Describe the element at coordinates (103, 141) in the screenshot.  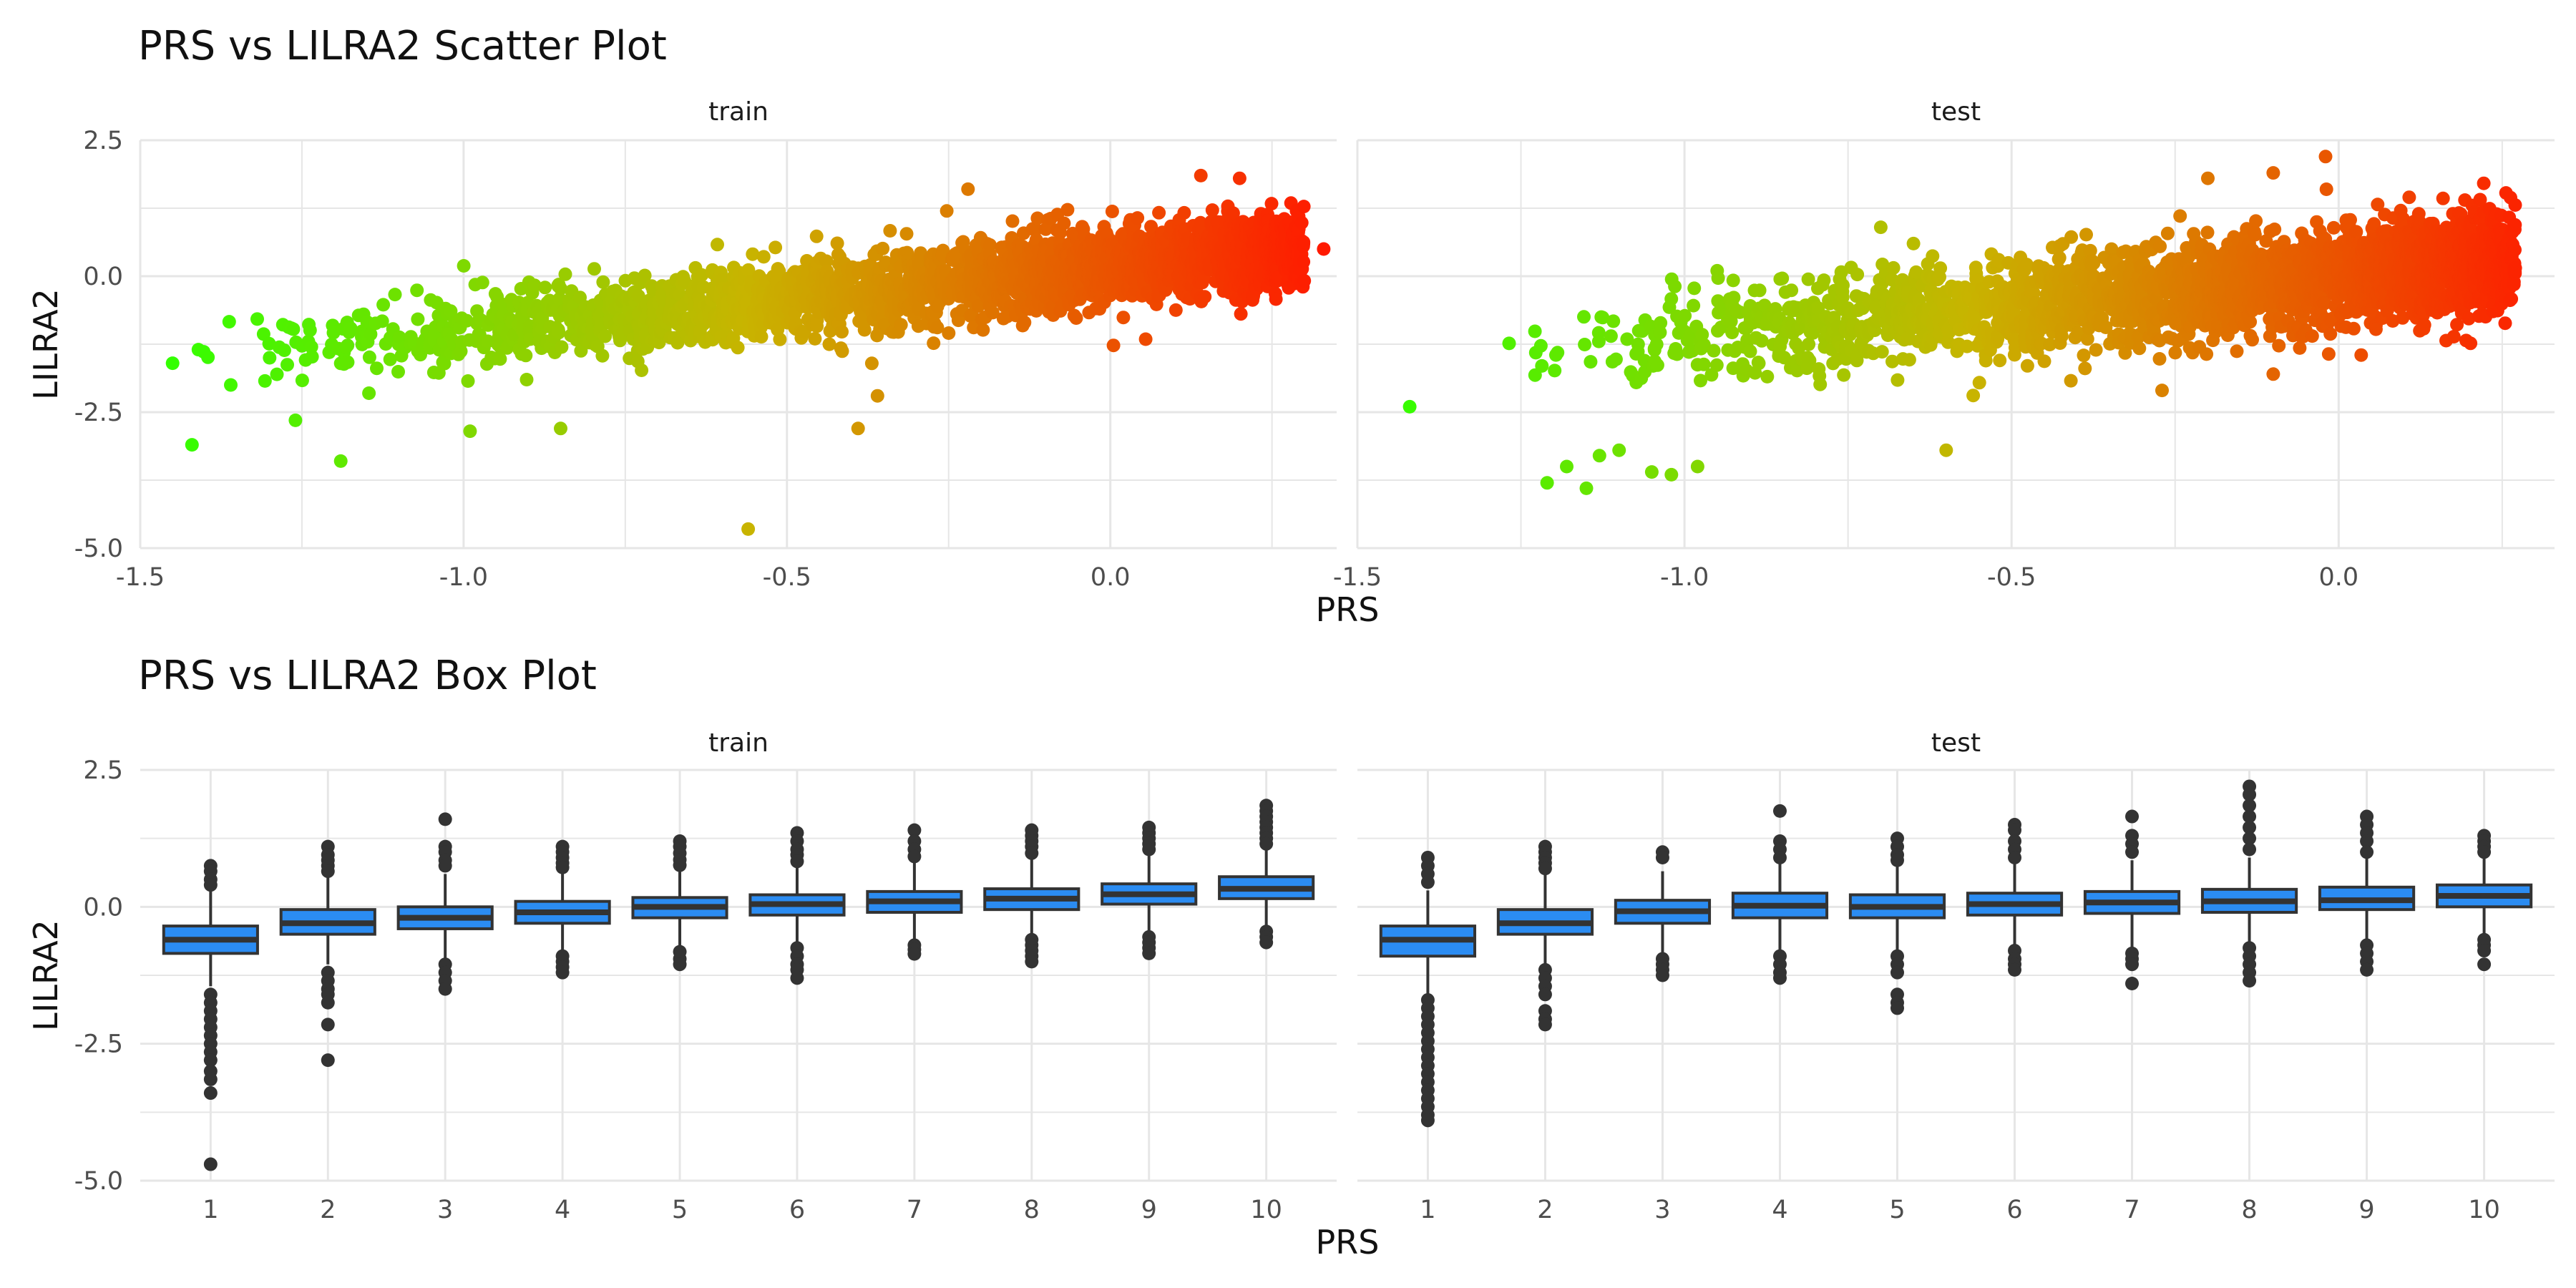
I see `scatter-y-tick-label: 2.5` at that location.